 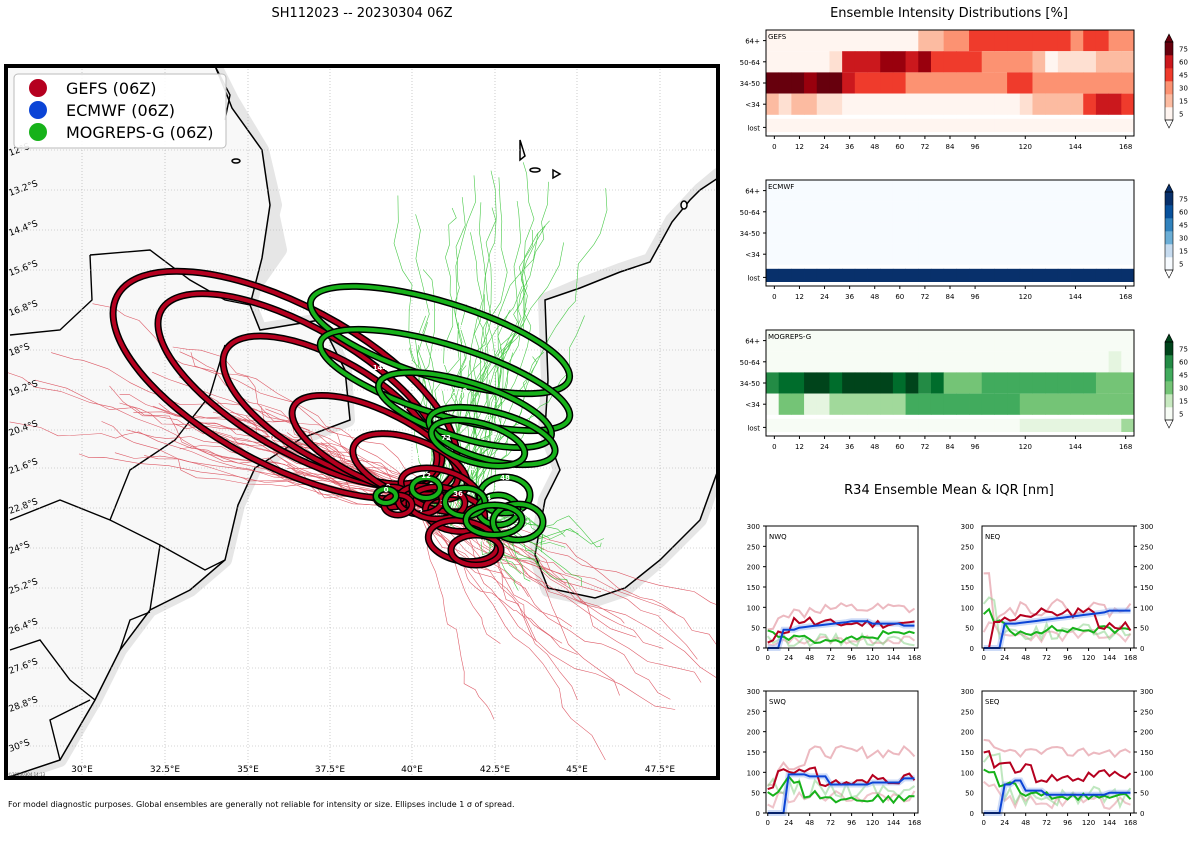 What do you see at coordinates (841, 793) in the screenshot?
I see `ecmwf-mean-line` at bounding box center [841, 793].